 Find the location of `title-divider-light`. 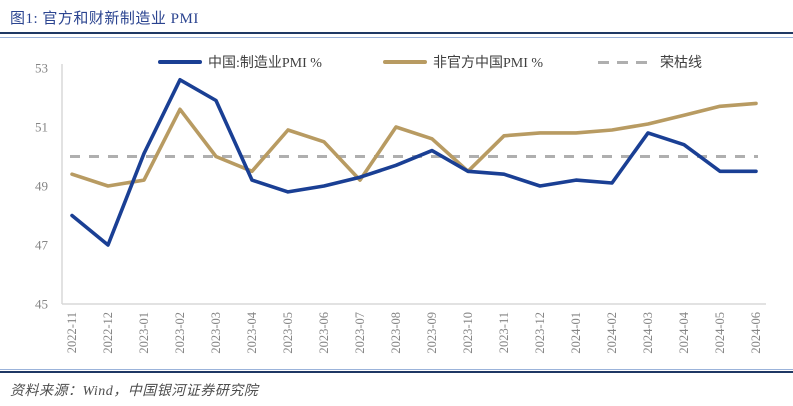

title-divider-light is located at coordinates (396, 37).